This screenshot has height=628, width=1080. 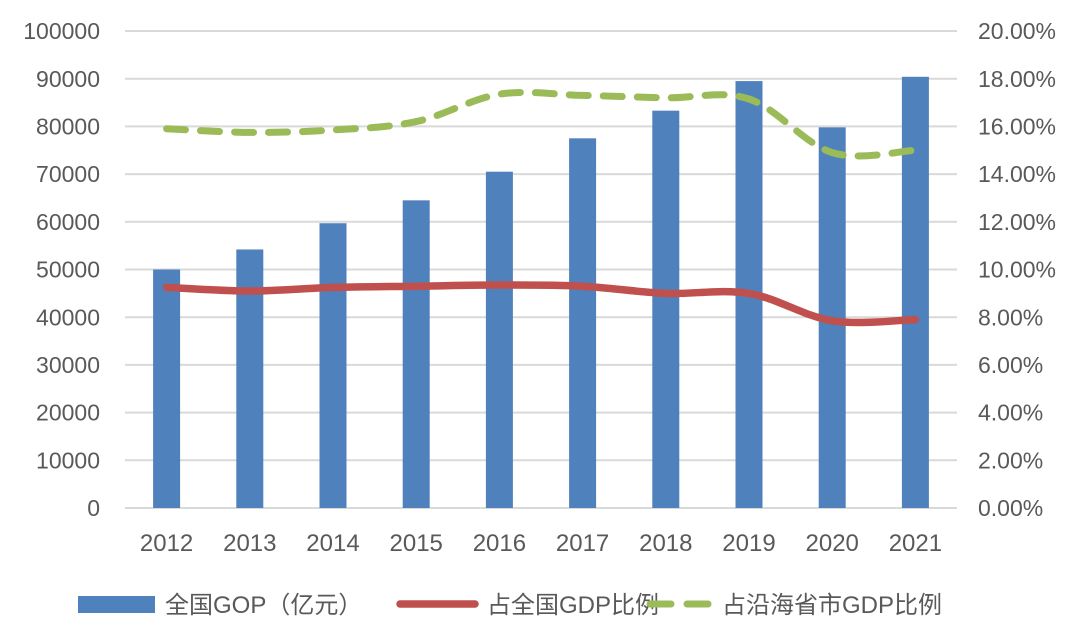 I want to click on bar-2017, so click(x=583, y=323).